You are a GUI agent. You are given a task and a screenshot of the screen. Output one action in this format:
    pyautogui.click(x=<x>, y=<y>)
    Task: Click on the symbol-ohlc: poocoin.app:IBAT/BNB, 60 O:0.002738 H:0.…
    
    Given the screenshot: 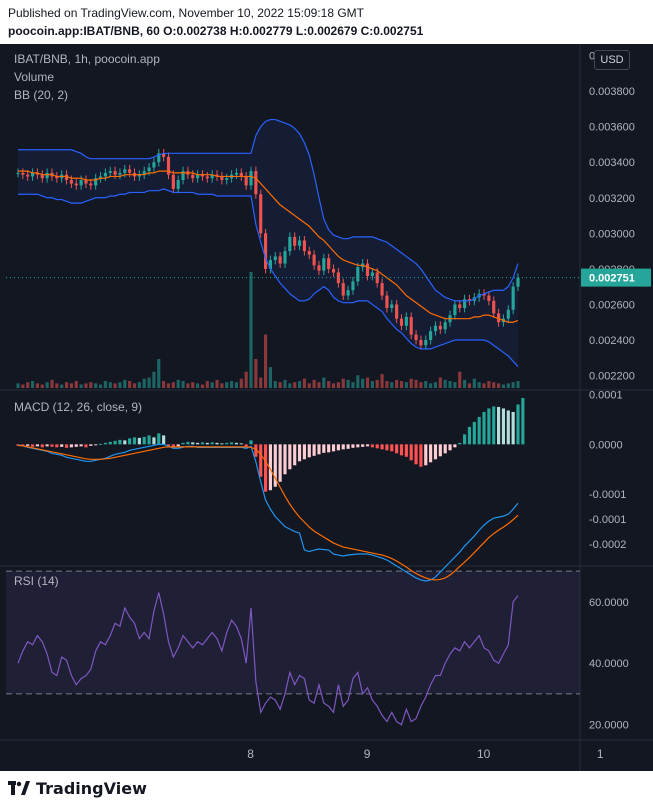 What is the action you would take?
    pyautogui.click(x=216, y=31)
    